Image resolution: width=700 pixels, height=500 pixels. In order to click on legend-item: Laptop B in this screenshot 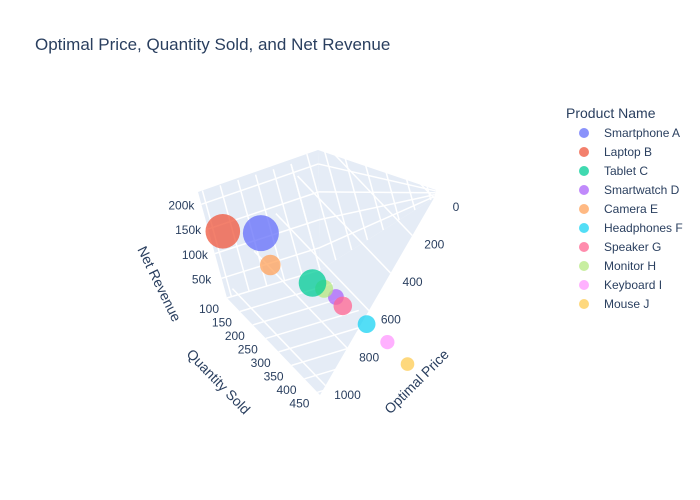, I will do `click(631, 151)`.